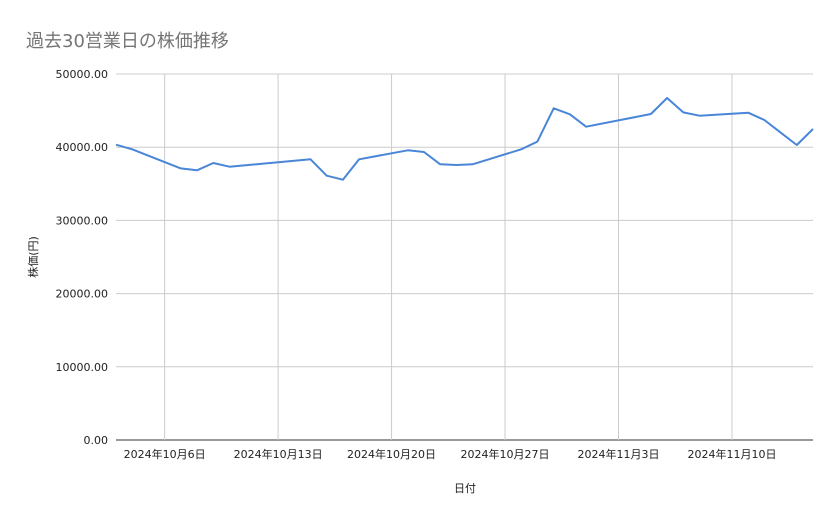  I want to click on y-tick-label: 40000.00, so click(82, 147).